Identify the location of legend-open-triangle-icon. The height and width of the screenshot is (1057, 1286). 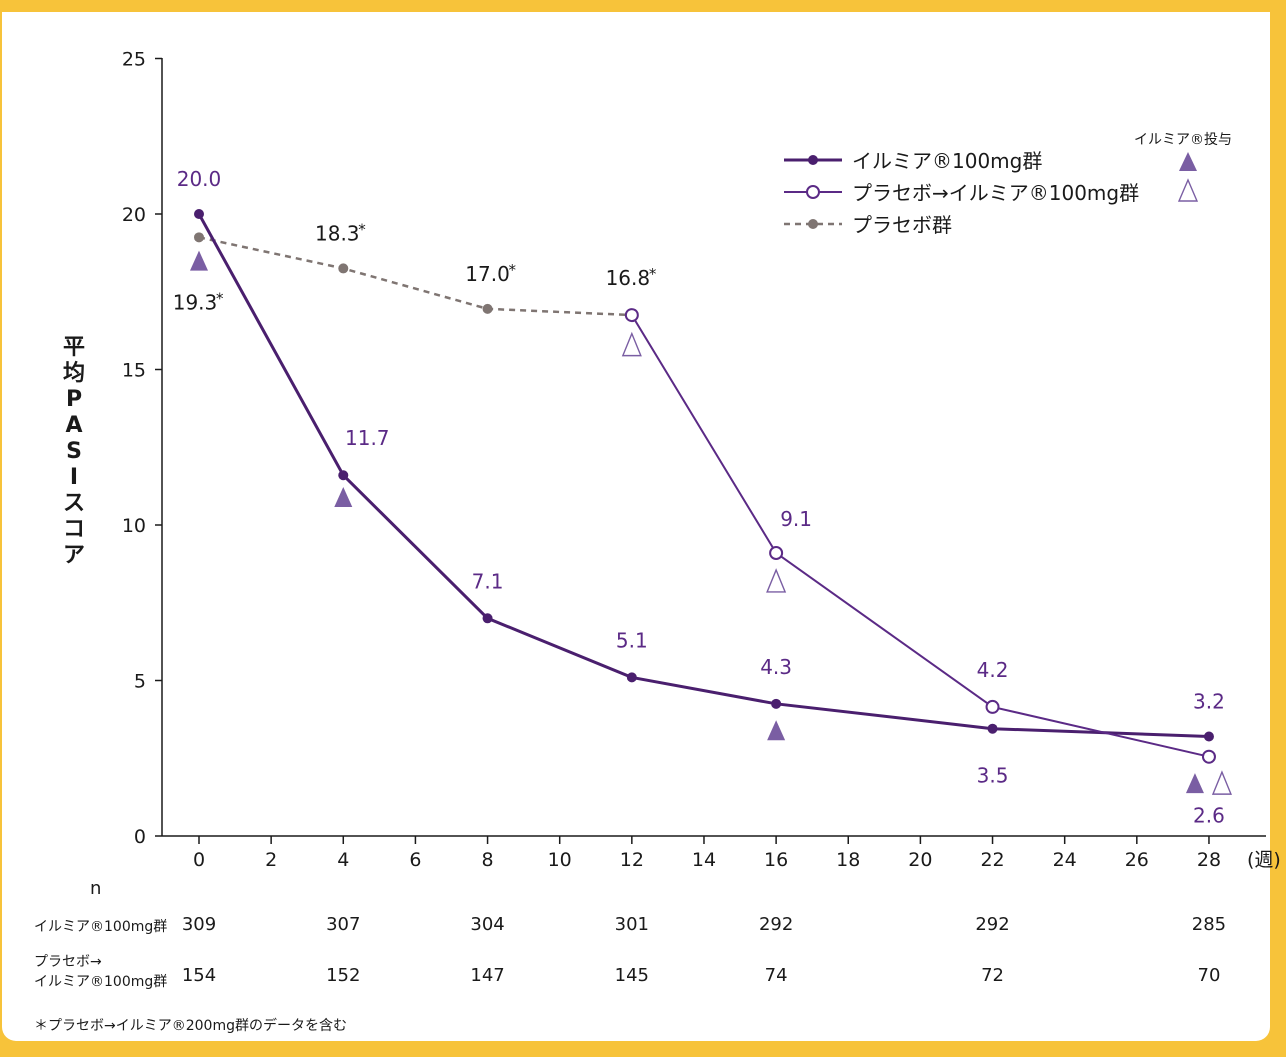
(1188, 190).